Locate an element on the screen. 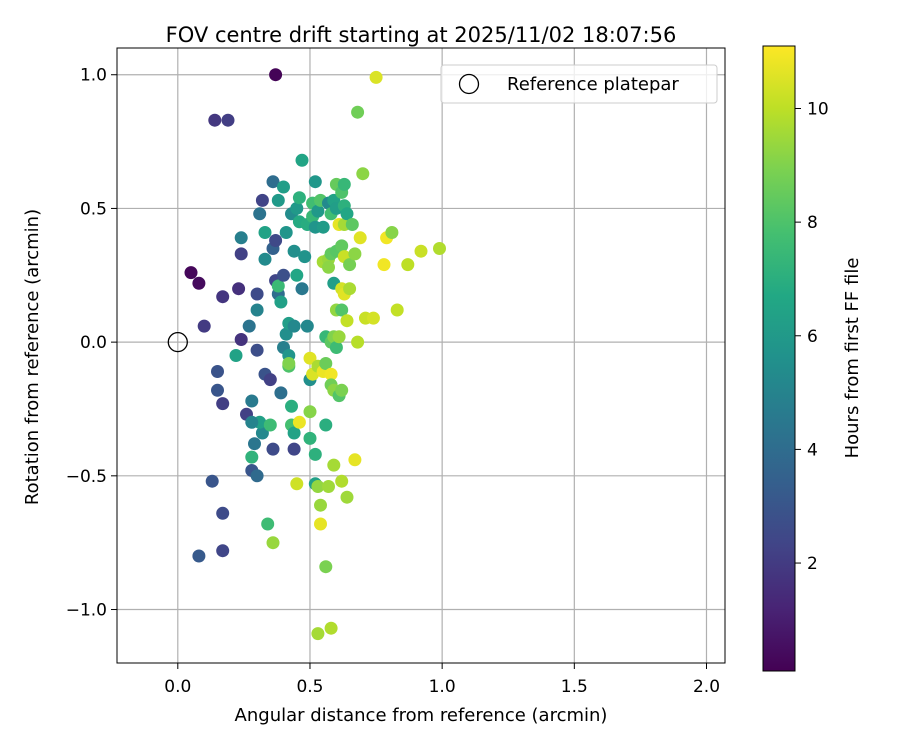 This screenshot has height=750, width=900. colorbar-tick-label: 4 is located at coordinates (812, 450).